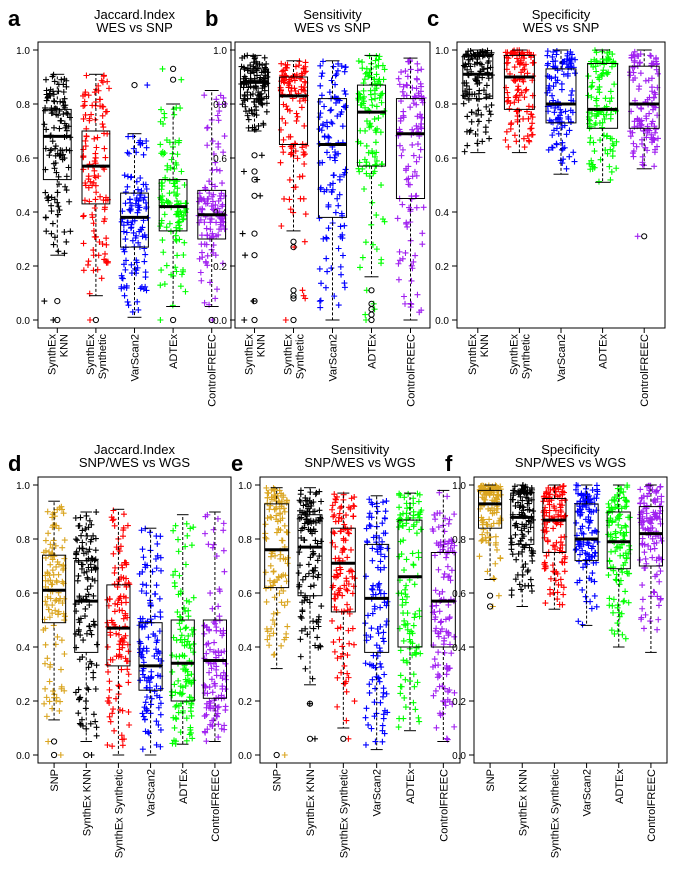 This screenshot has height=872, width=685. What do you see at coordinates (570, 620) in the screenshot?
I see `plot-frame` at bounding box center [570, 620].